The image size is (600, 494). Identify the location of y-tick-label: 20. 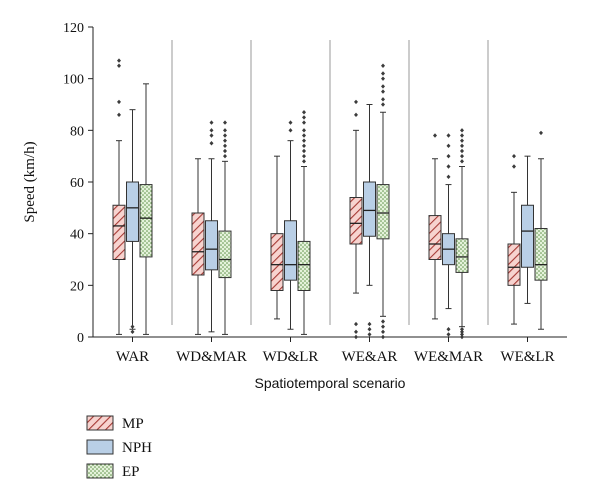
(77, 286).